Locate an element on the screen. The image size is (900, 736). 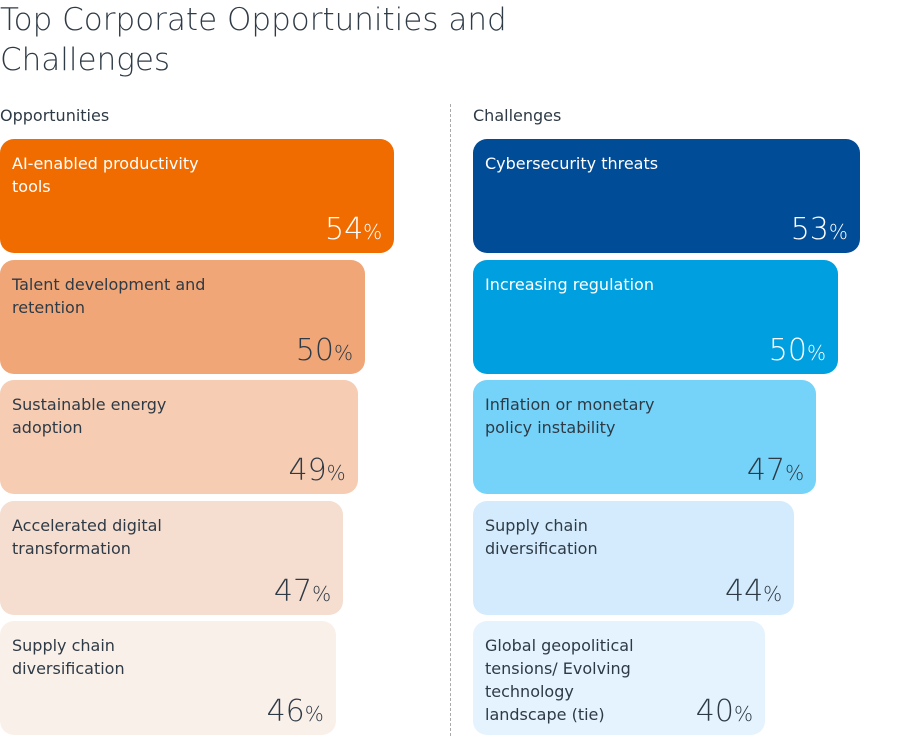
bar-label: Accelerated digital transformation is located at coordinates (87, 536).